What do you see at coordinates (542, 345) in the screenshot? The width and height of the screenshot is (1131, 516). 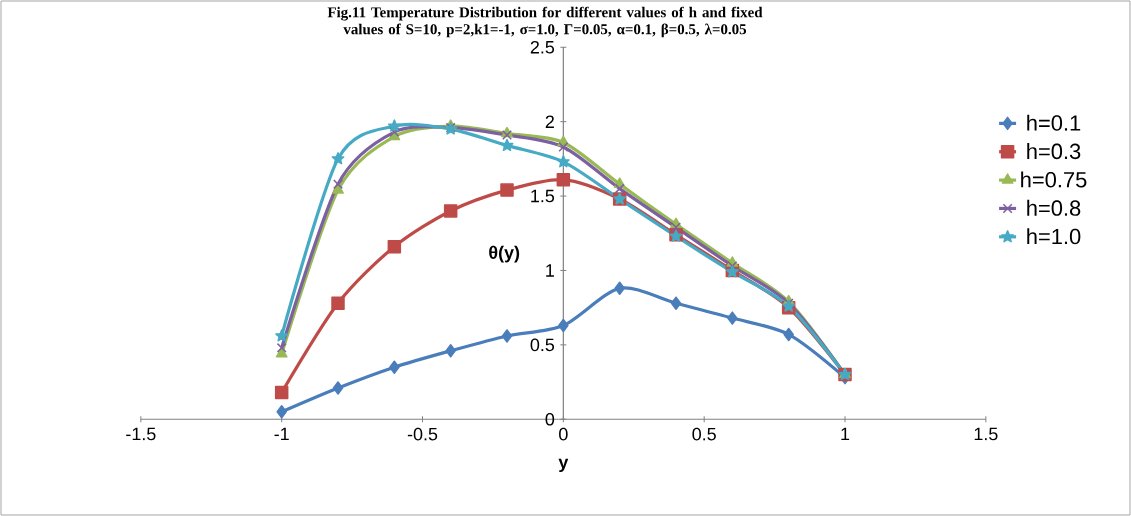 I see `y-tick-label: 0.5` at bounding box center [542, 345].